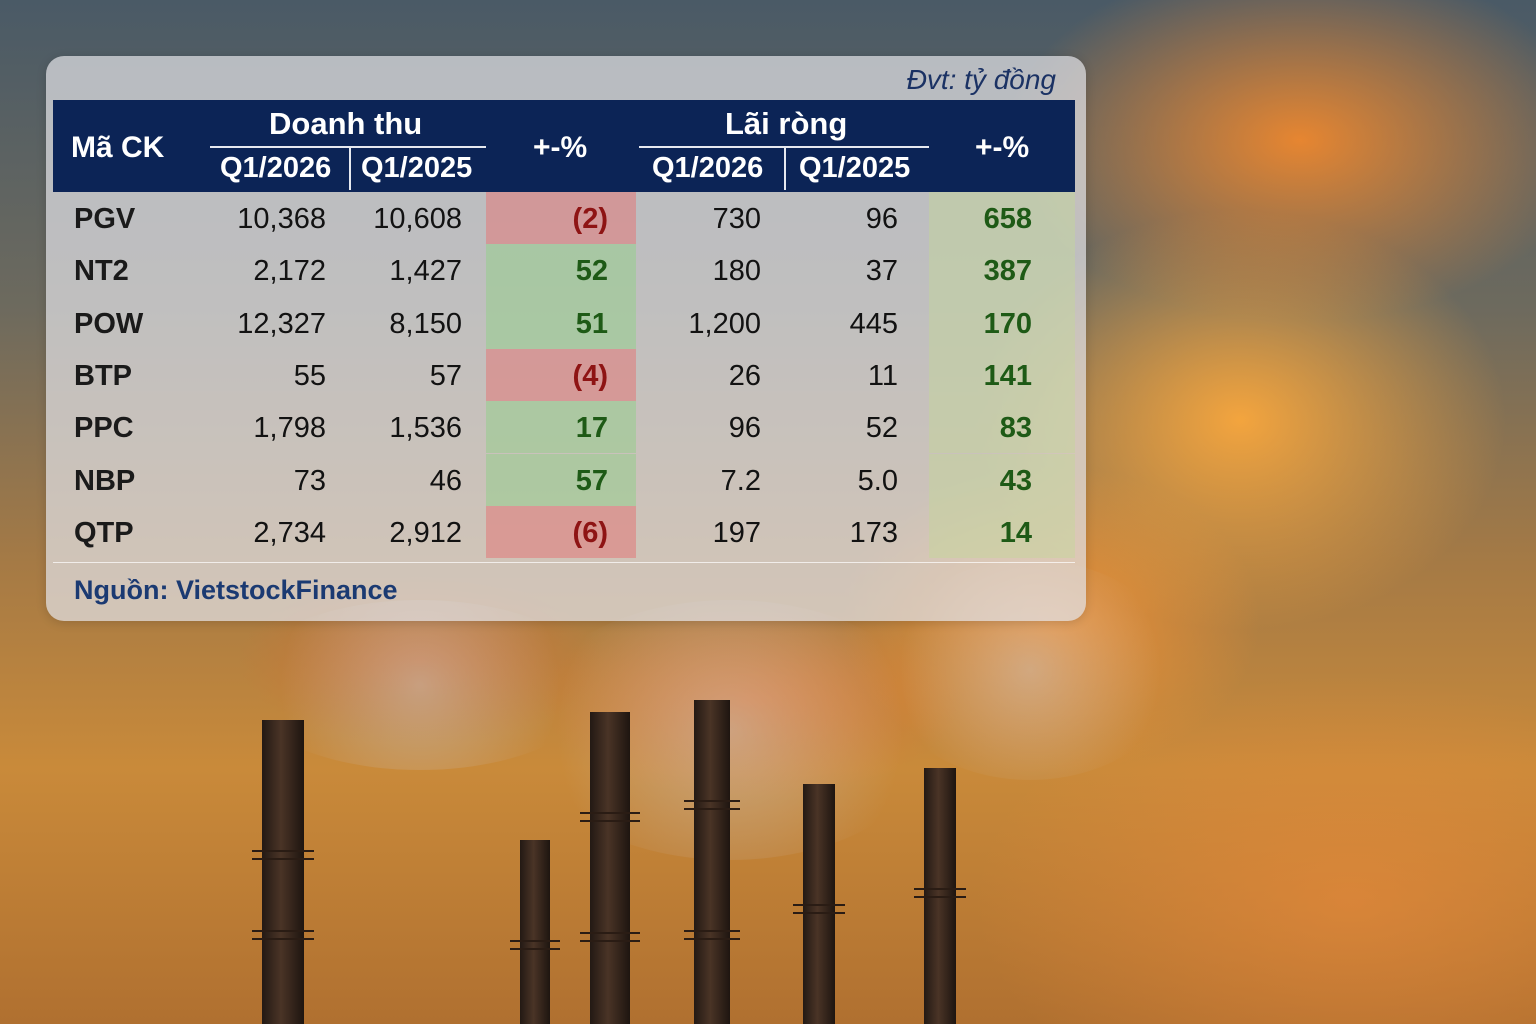  Describe the element at coordinates (877, 480) in the screenshot. I see `cell-np-2025: 5.0` at that location.